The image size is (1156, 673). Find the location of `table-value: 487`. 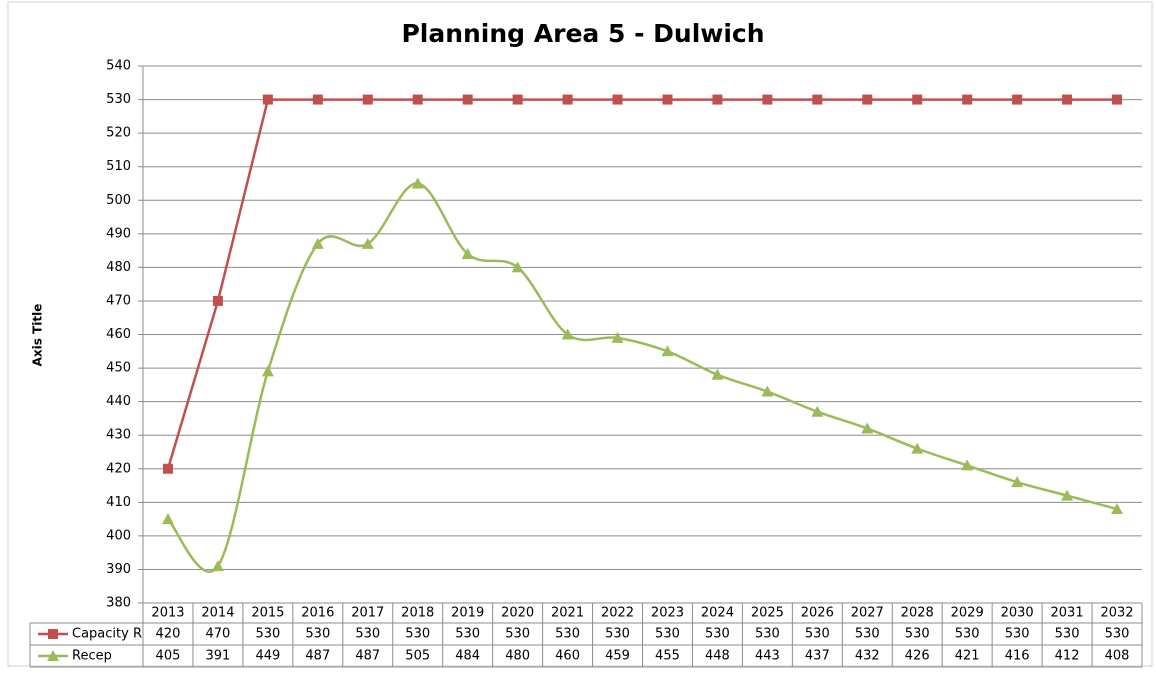

table-value: 487 is located at coordinates (367, 656).